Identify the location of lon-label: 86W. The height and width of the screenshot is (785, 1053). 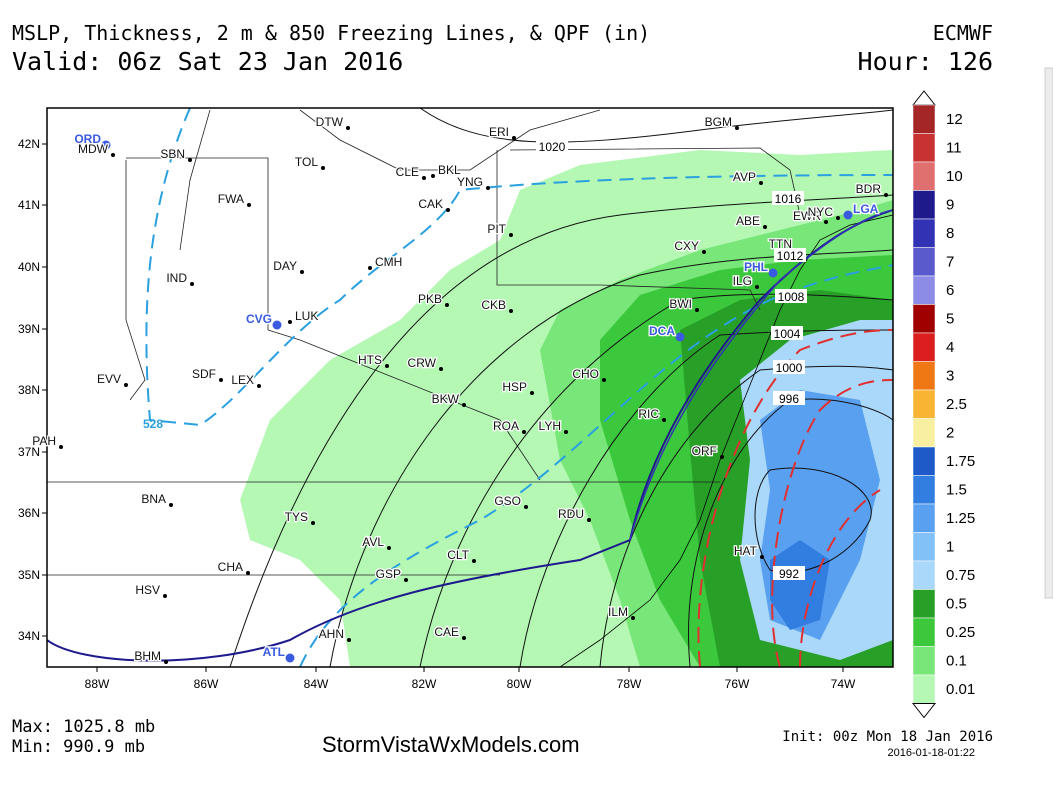
(206, 684).